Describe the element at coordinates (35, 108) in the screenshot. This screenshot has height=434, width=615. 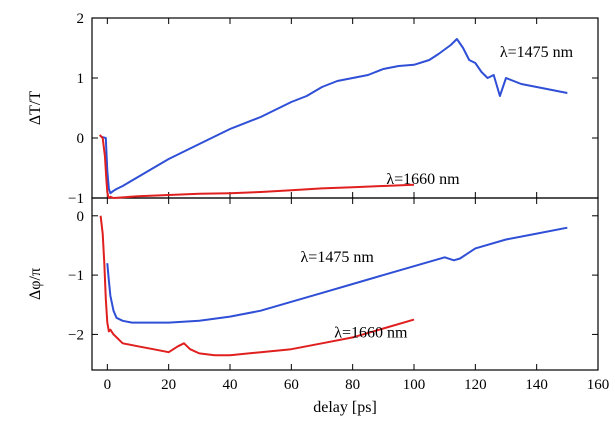
I see `top-y-axis-label: ΔT/T` at that location.